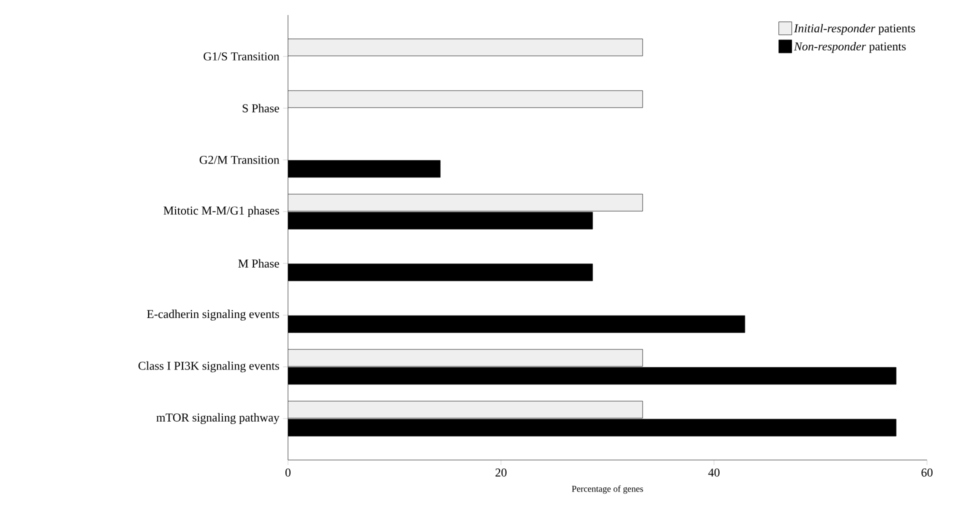 Image resolution: width=961 pixels, height=529 pixels. What do you see at coordinates (242, 56) in the screenshot?
I see `y-tick-label: G1/S Transition` at bounding box center [242, 56].